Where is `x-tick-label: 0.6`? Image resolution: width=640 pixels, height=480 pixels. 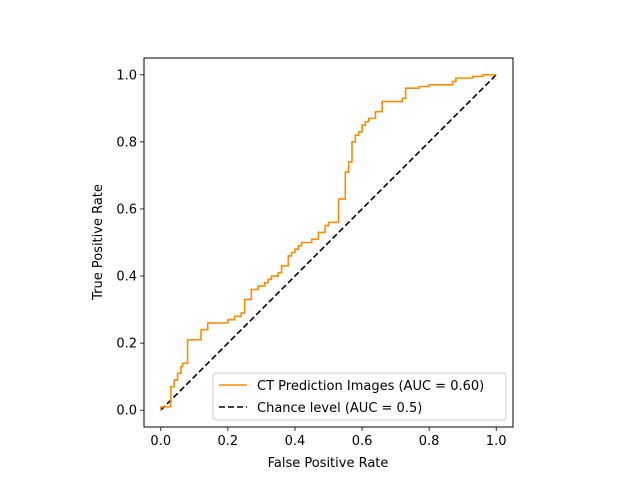
x-tick-label: 0.6 is located at coordinates (362, 441).